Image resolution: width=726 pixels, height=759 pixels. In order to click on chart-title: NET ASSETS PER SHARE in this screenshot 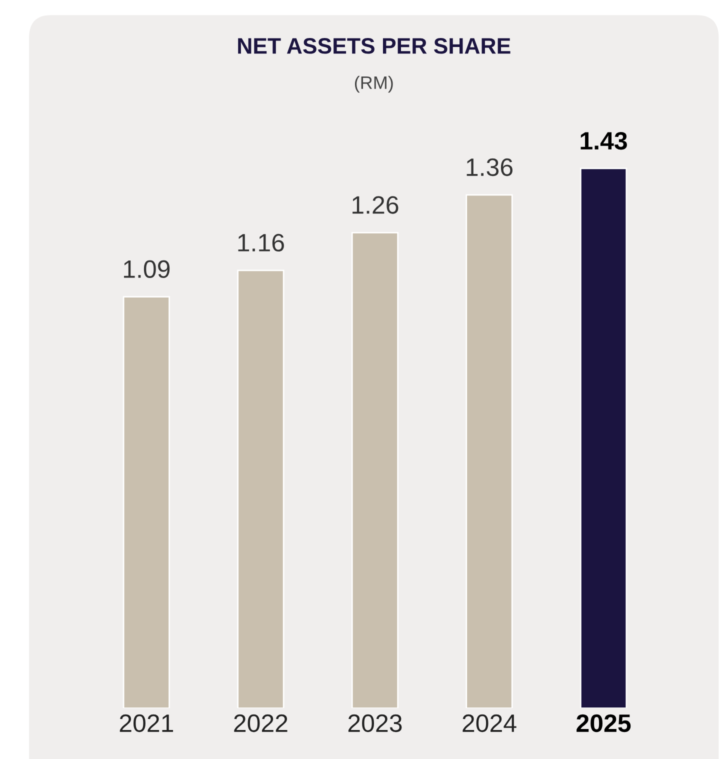, I will do `click(374, 46)`.